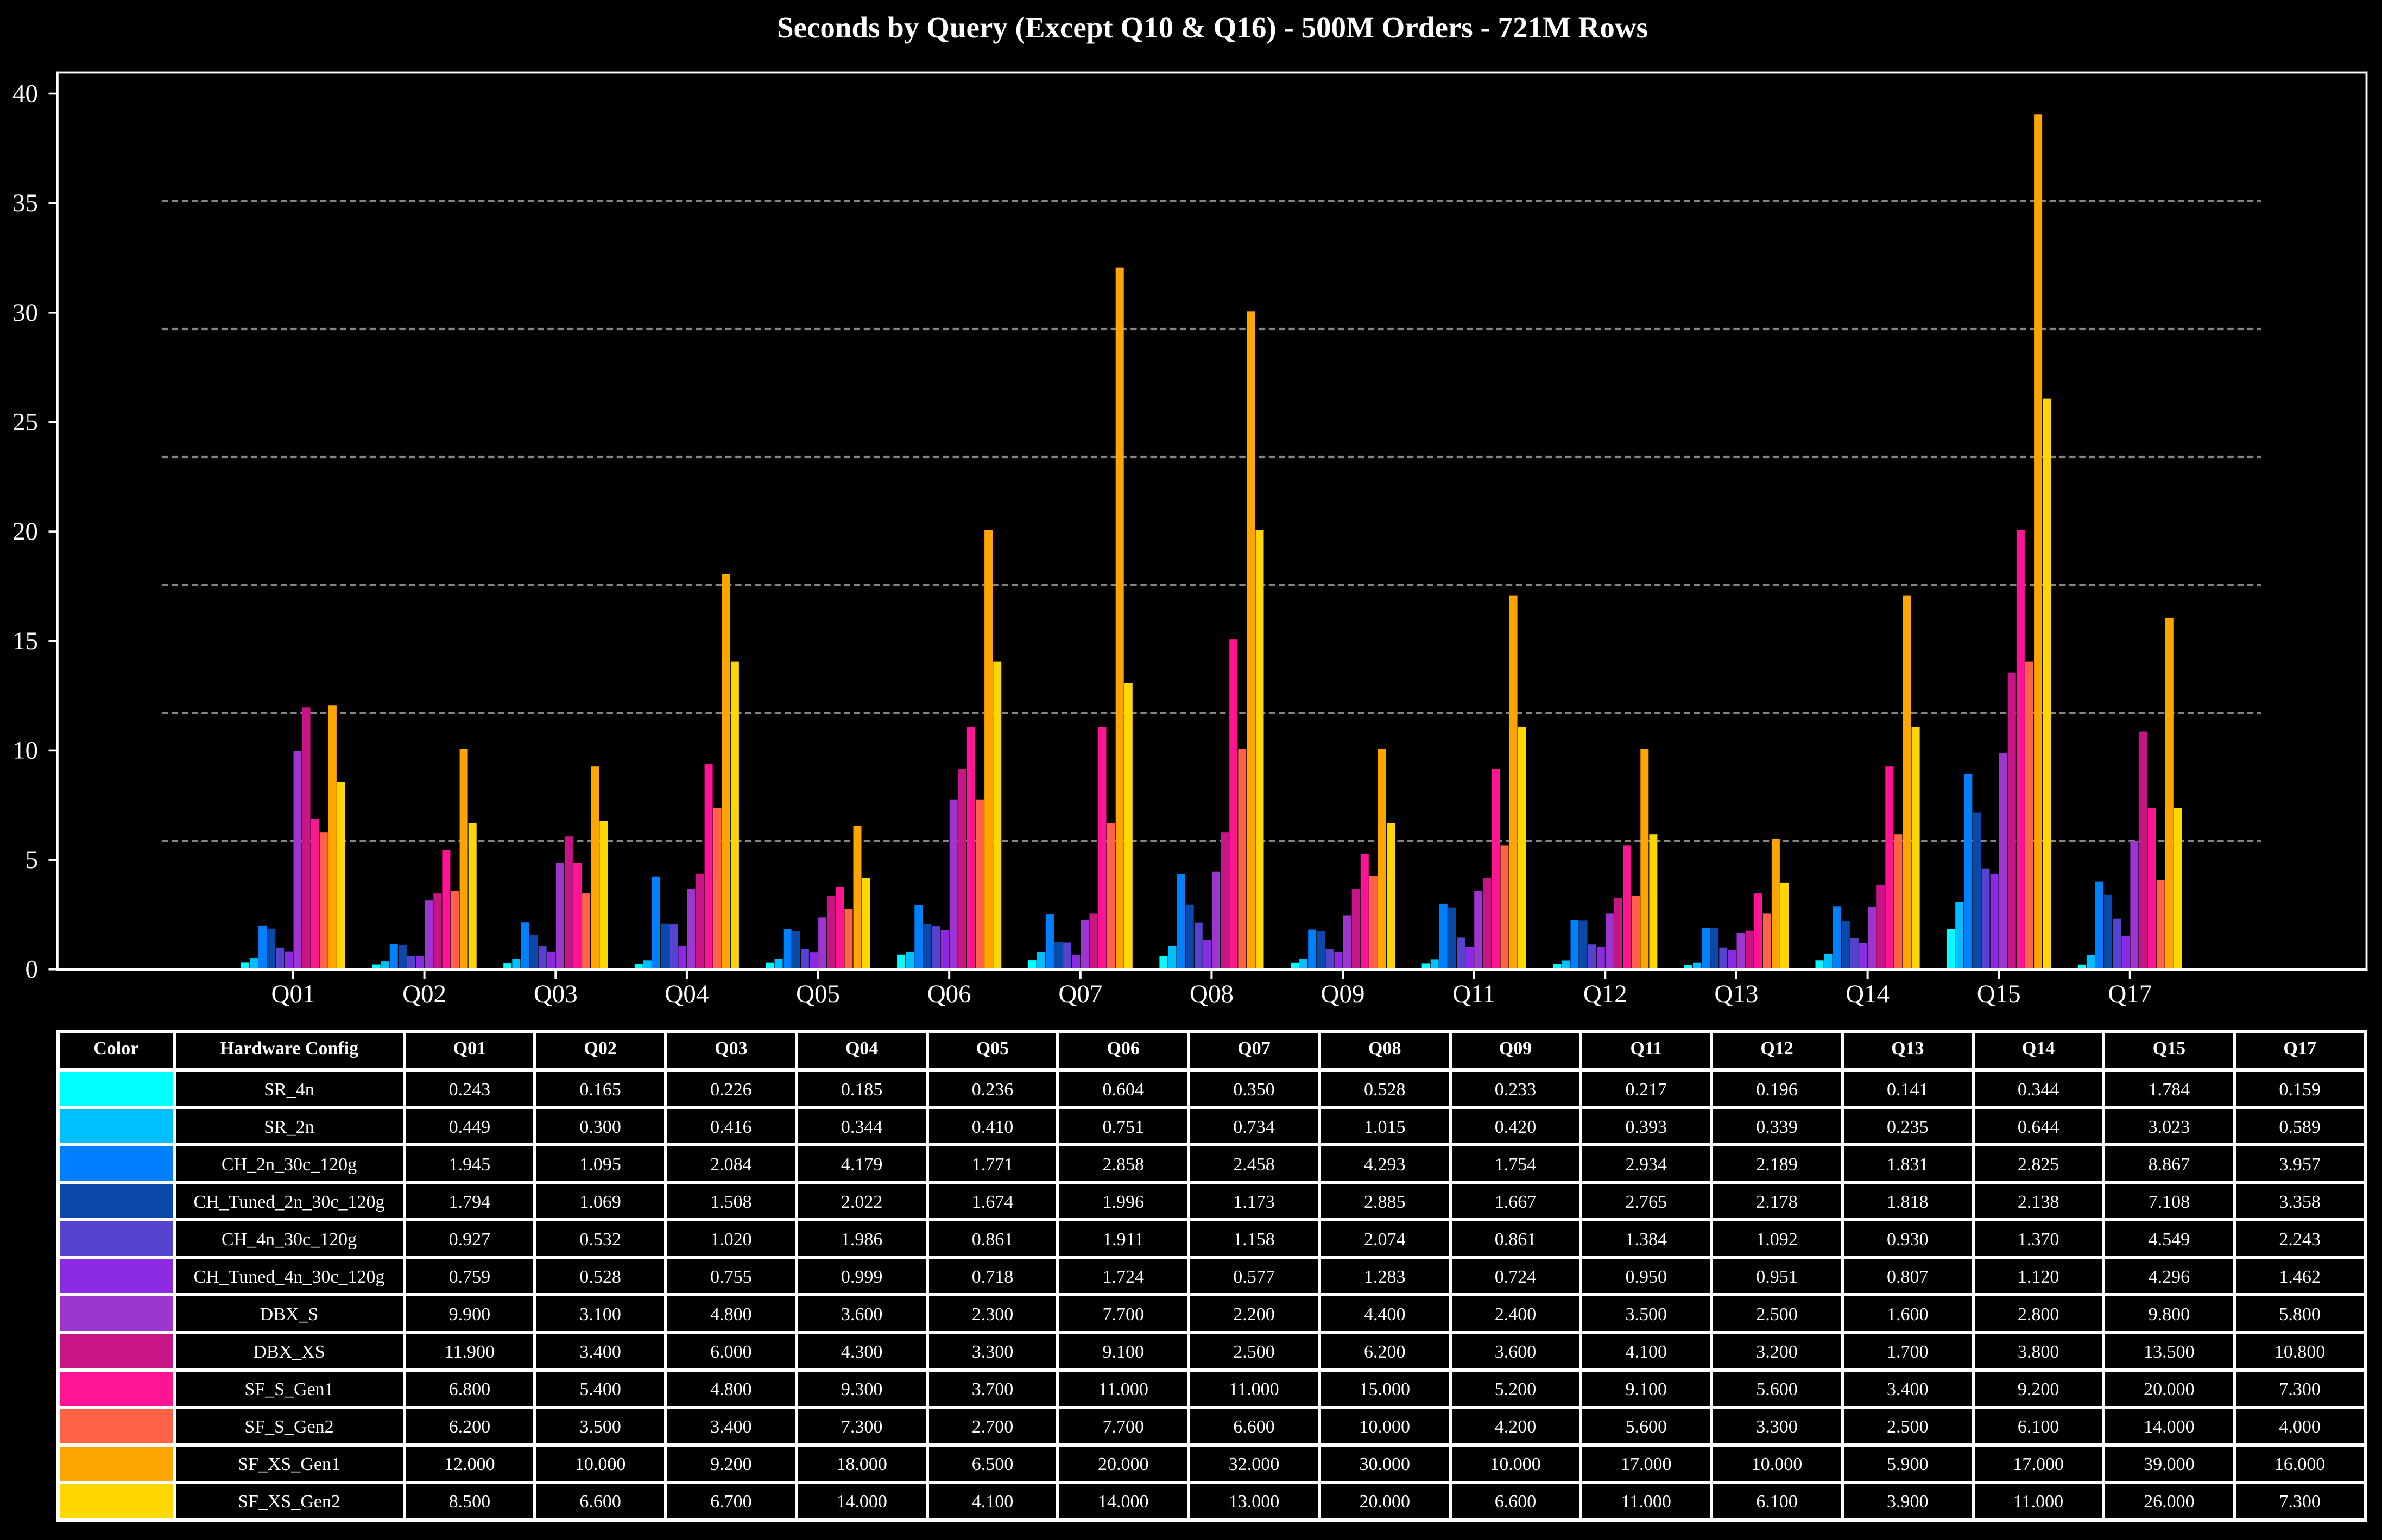 The image size is (2382, 1540). What do you see at coordinates (687, 994) in the screenshot?
I see `svg-text: Q04` at bounding box center [687, 994].